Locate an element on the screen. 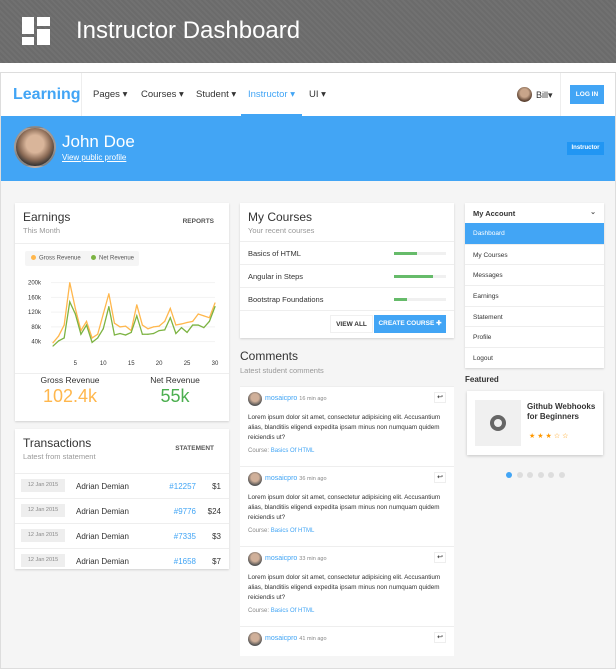  reports-button: REPORTS is located at coordinates (198, 221).